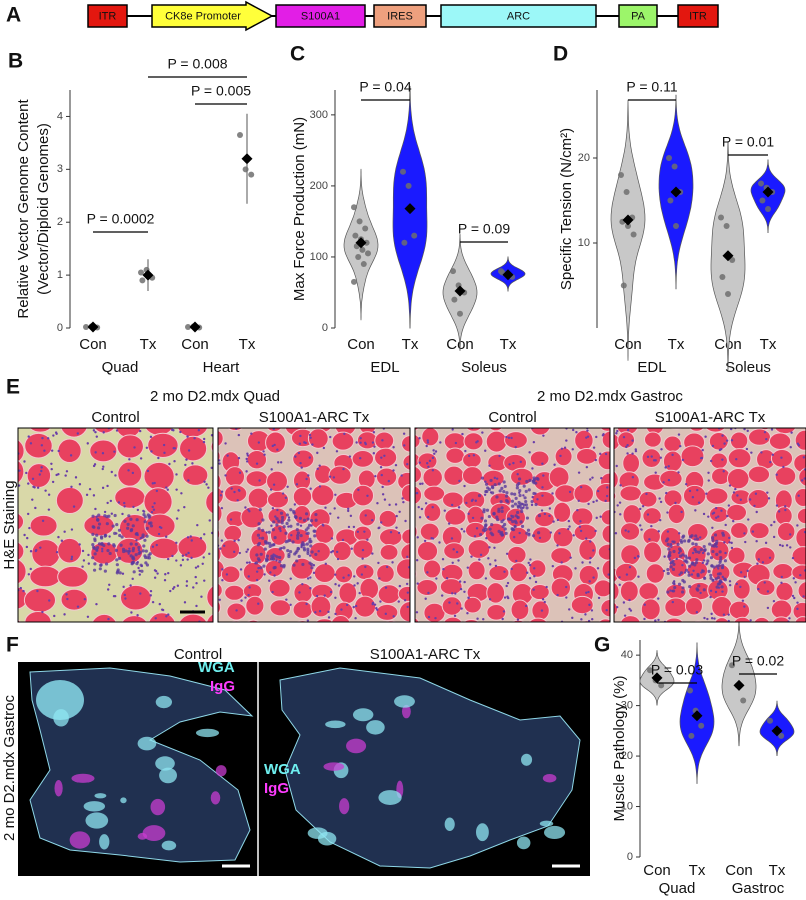 The image size is (806, 900). What do you see at coordinates (628, 220) in the screenshot?
I see `mean-marker` at bounding box center [628, 220].